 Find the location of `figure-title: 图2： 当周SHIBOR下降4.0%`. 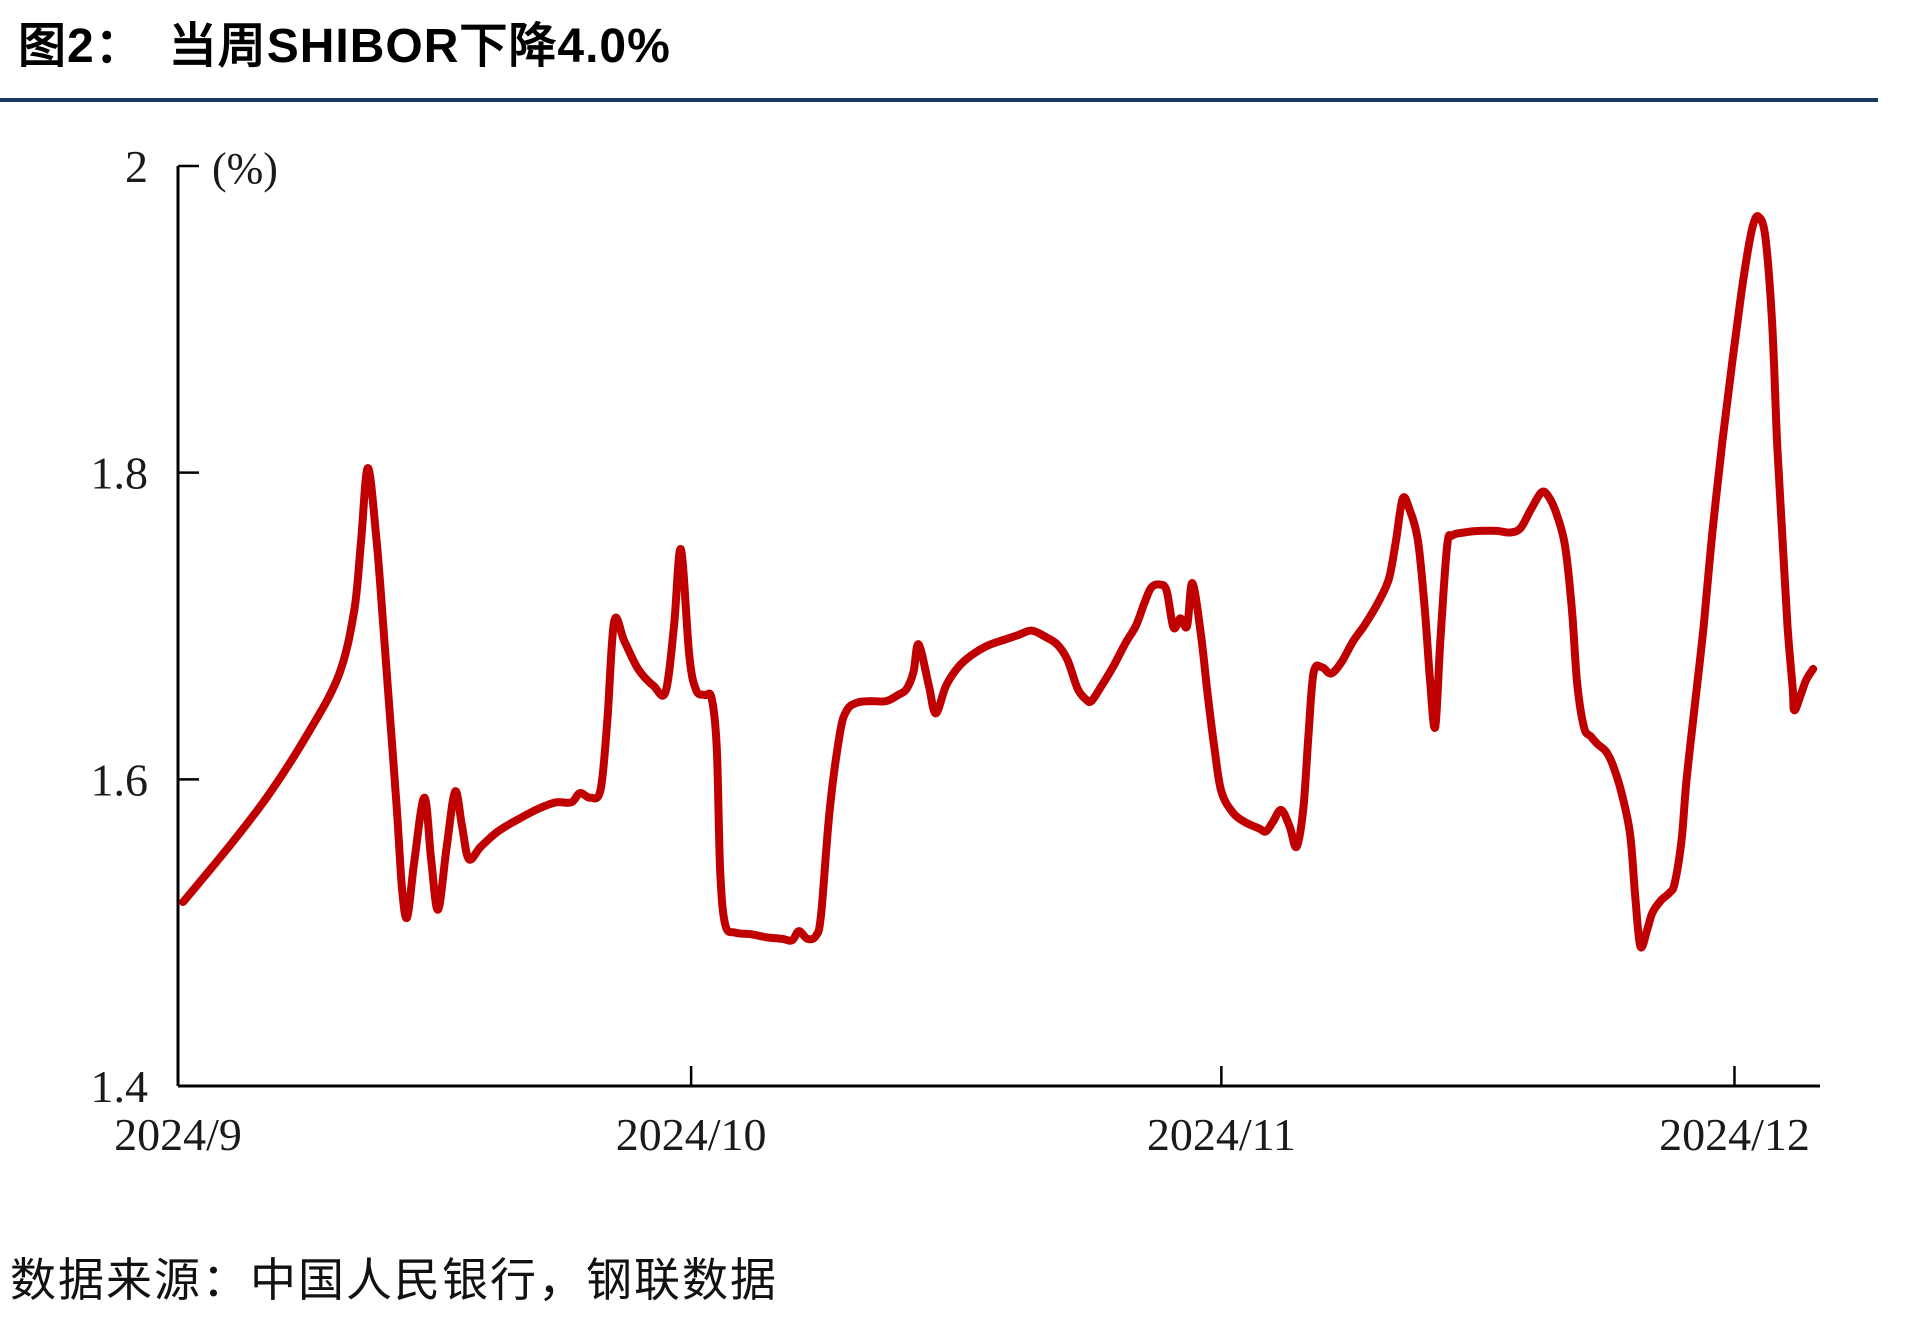

figure-title: 图2： 当周SHIBOR下降4.0% is located at coordinates (344, 46).